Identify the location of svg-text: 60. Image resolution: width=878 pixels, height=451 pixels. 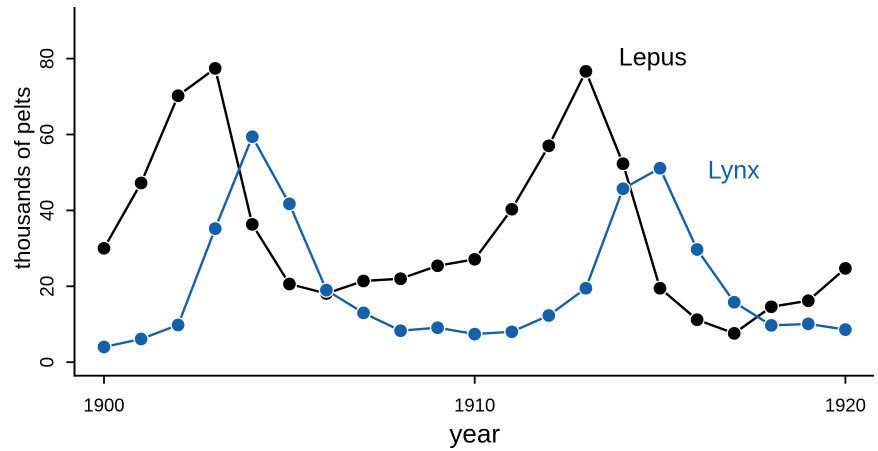
(48, 134).